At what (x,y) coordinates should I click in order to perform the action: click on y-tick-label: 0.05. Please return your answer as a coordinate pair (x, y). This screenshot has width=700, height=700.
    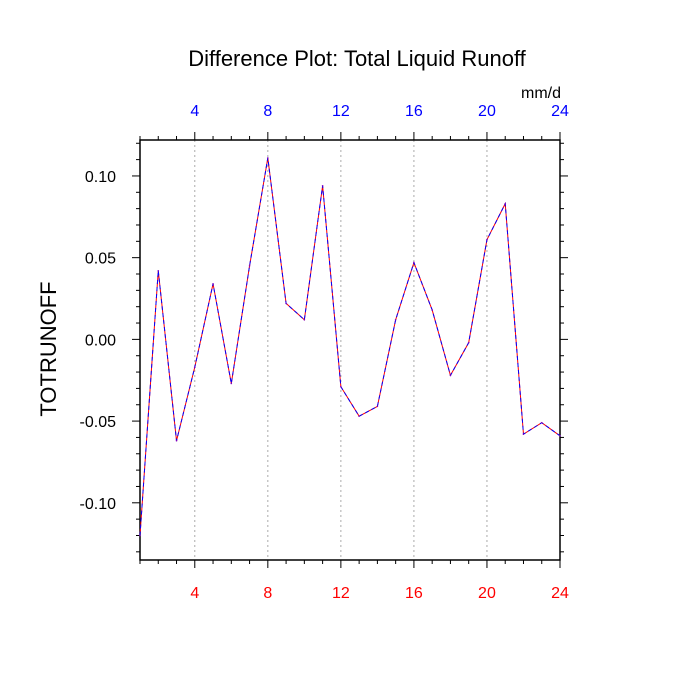
    Looking at the image, I should click on (100, 259).